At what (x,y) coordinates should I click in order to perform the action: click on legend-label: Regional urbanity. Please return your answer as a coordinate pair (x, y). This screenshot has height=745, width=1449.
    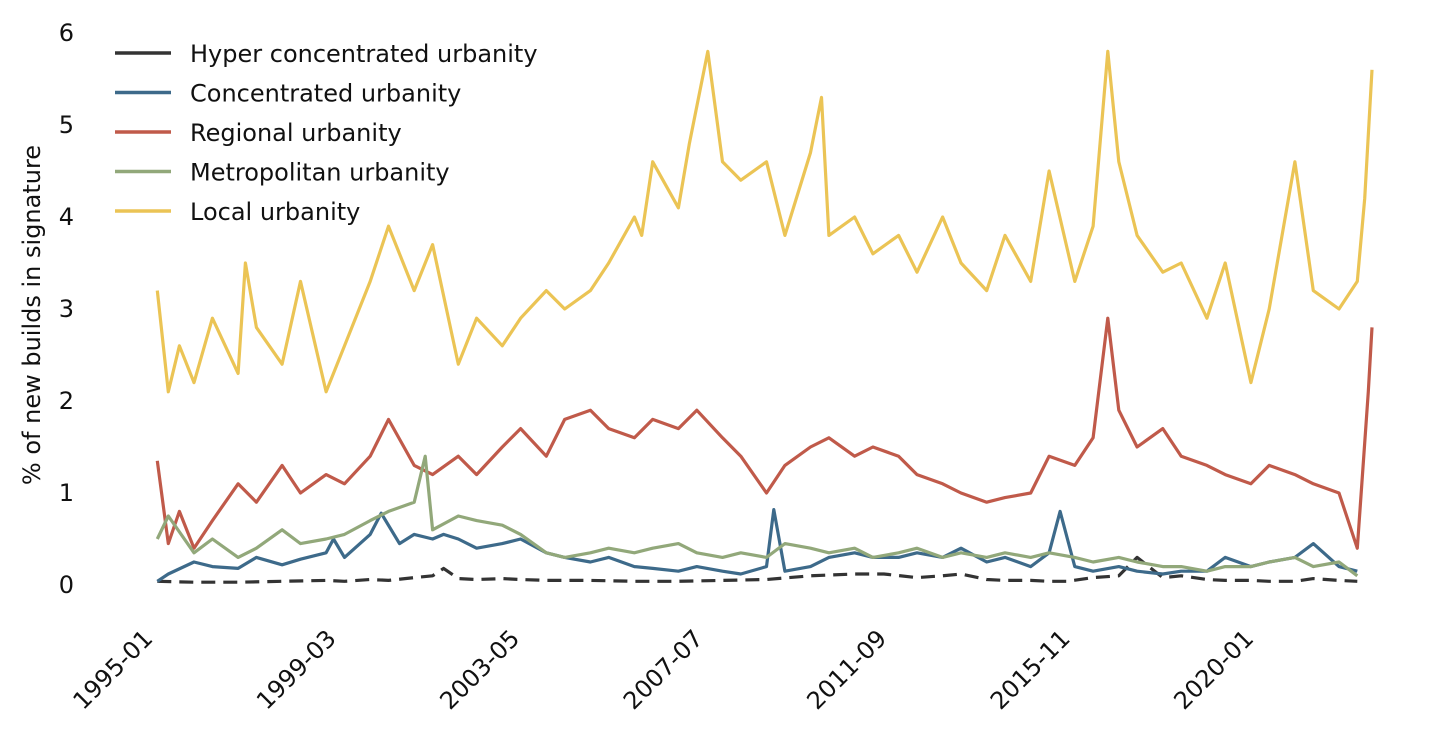
    Looking at the image, I should click on (296, 133).